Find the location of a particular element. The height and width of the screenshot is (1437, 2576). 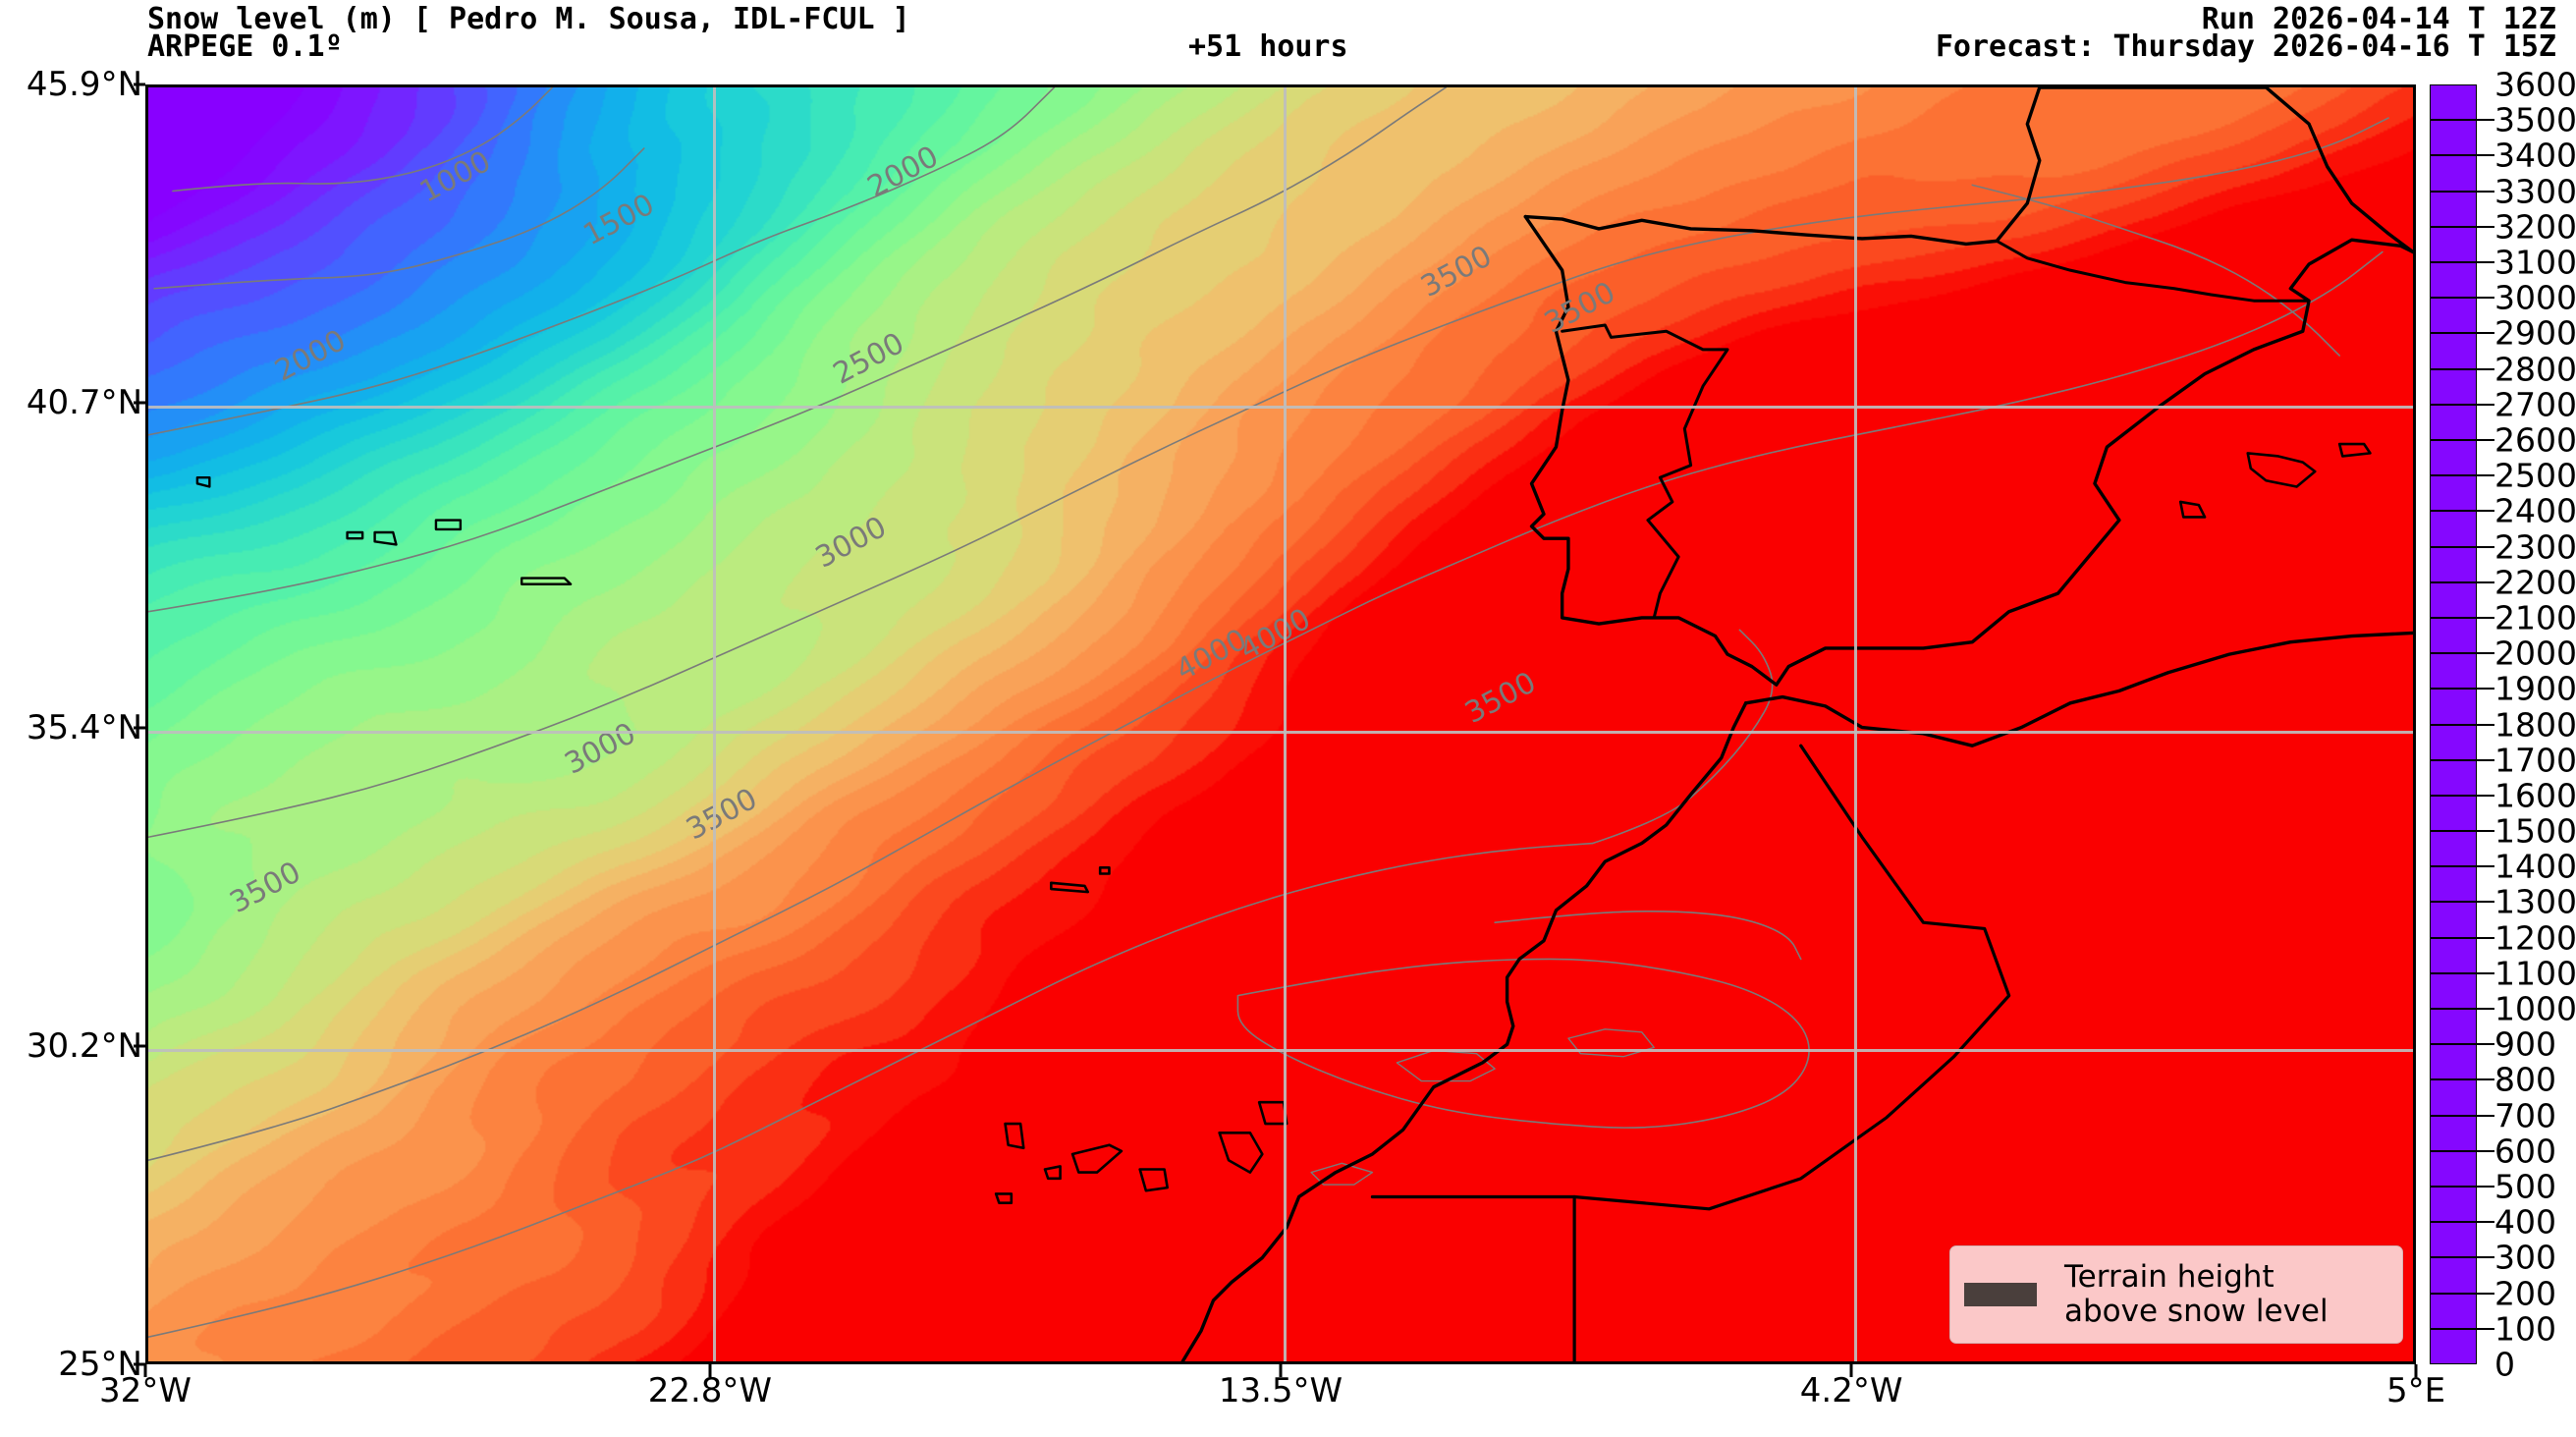

x-axis-tick-label: 4.2°W is located at coordinates (1851, 1390).